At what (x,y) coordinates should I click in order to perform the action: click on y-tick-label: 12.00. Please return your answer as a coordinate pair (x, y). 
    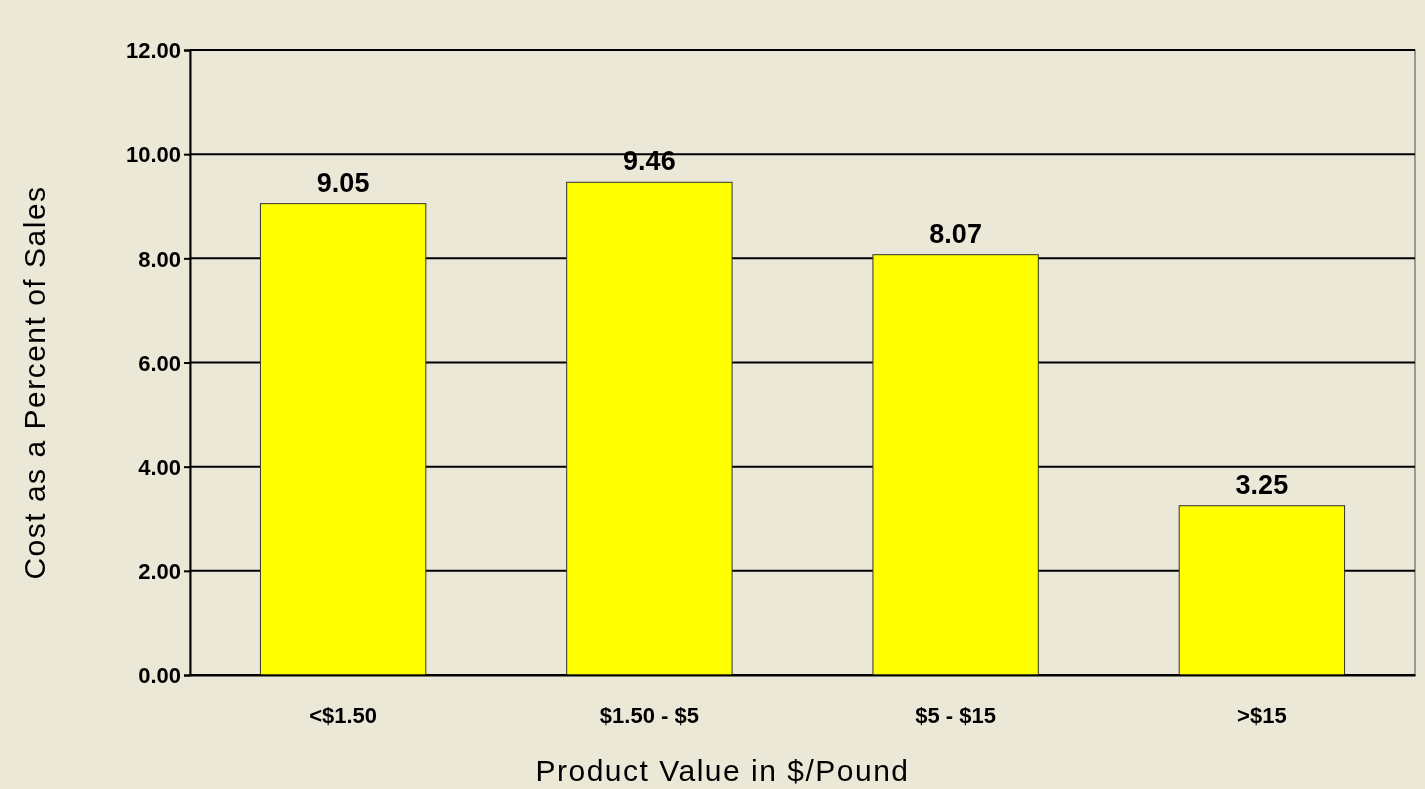
    Looking at the image, I should click on (153, 51).